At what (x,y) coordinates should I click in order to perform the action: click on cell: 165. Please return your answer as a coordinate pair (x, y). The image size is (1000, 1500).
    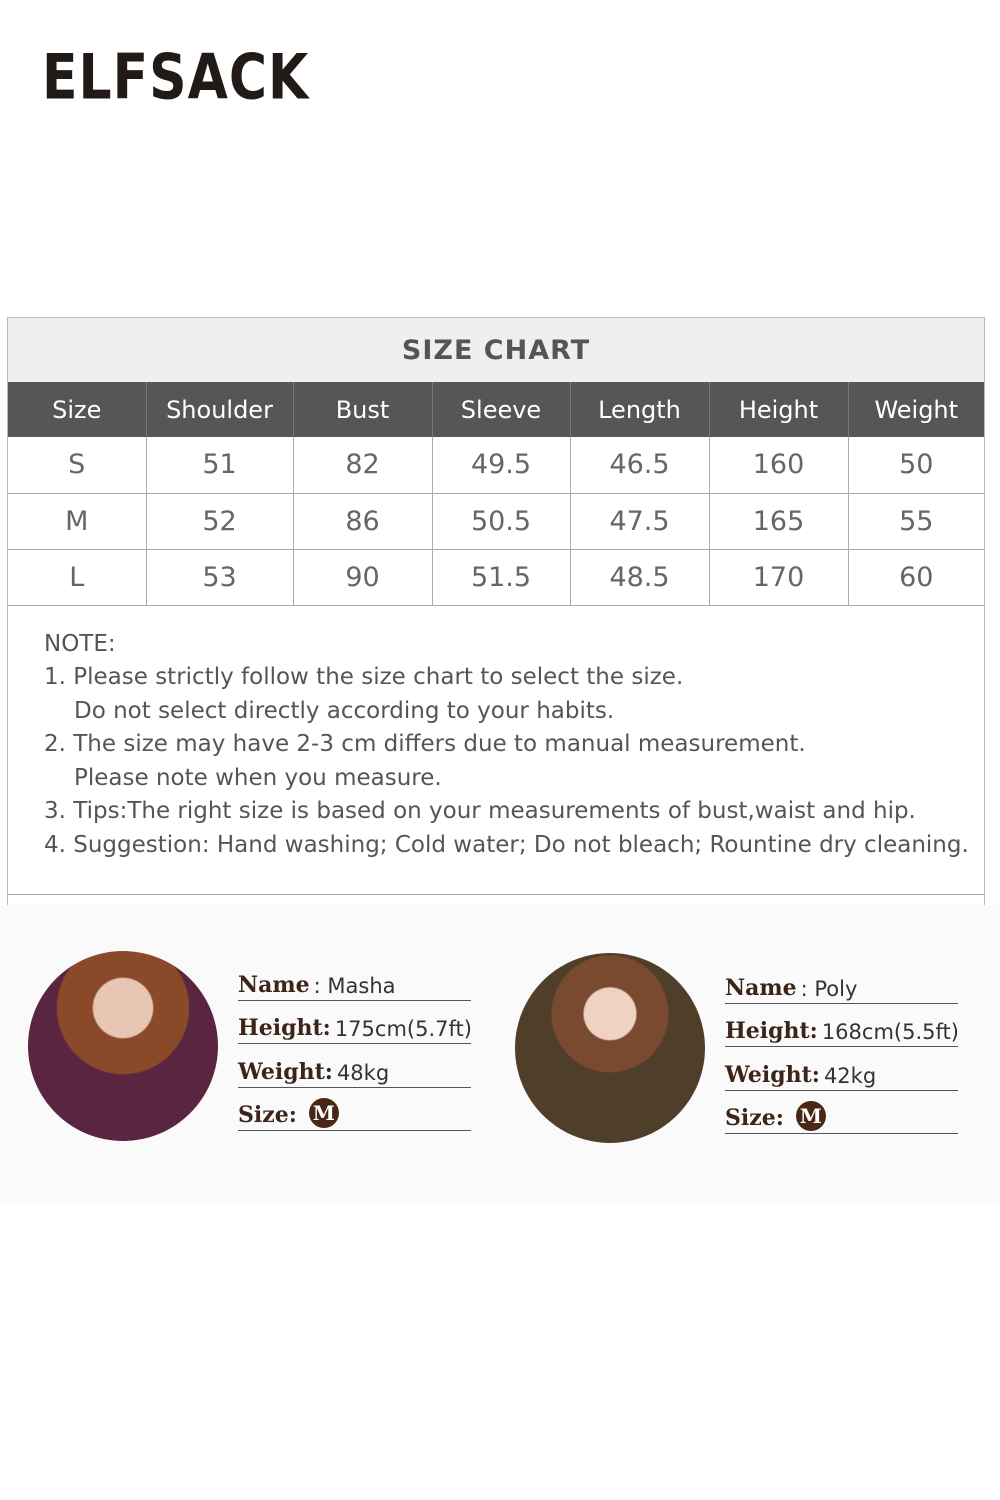
    Looking at the image, I should click on (779, 521).